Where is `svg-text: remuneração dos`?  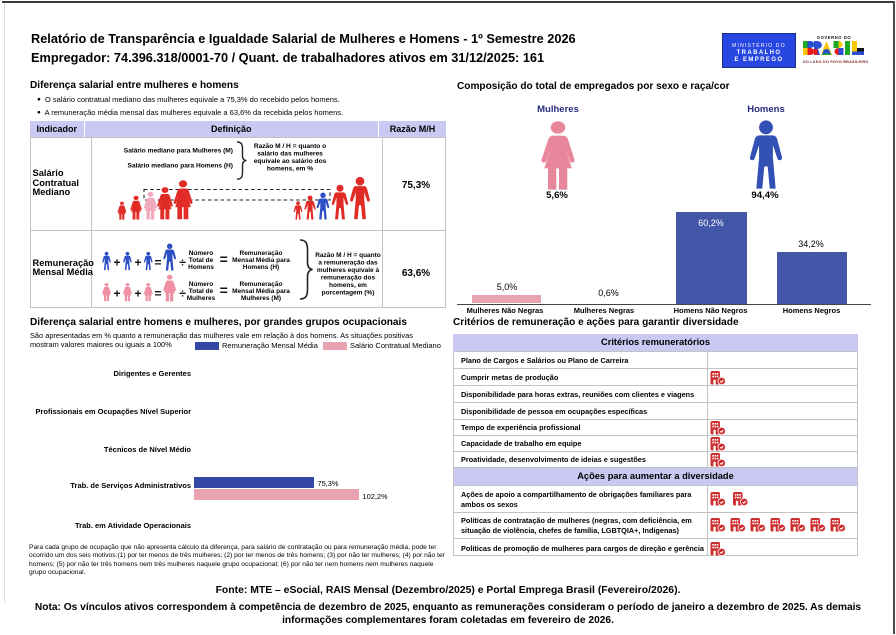 svg-text: remuneração dos is located at coordinates (348, 278).